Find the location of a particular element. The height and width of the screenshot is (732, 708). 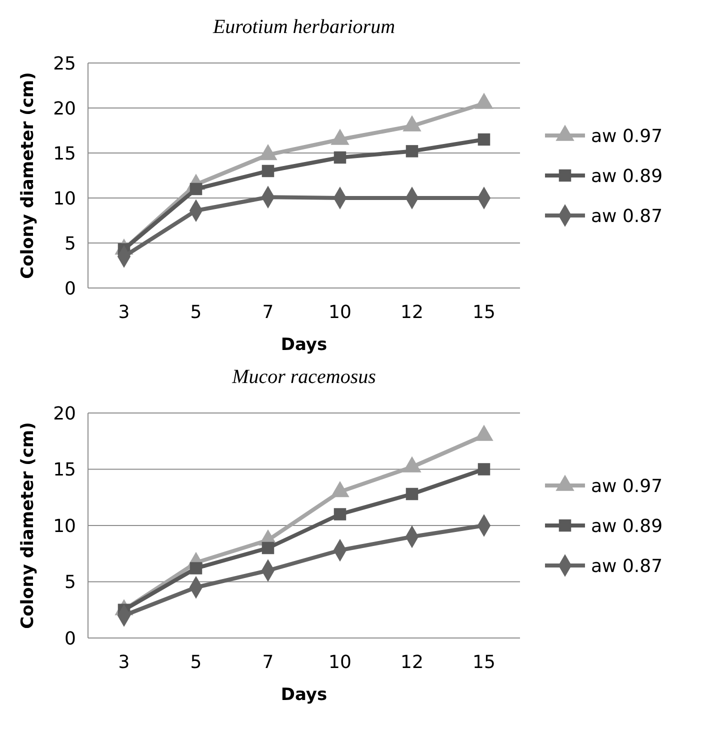

chart-title: Mucor racemosus is located at coordinates (303, 377).